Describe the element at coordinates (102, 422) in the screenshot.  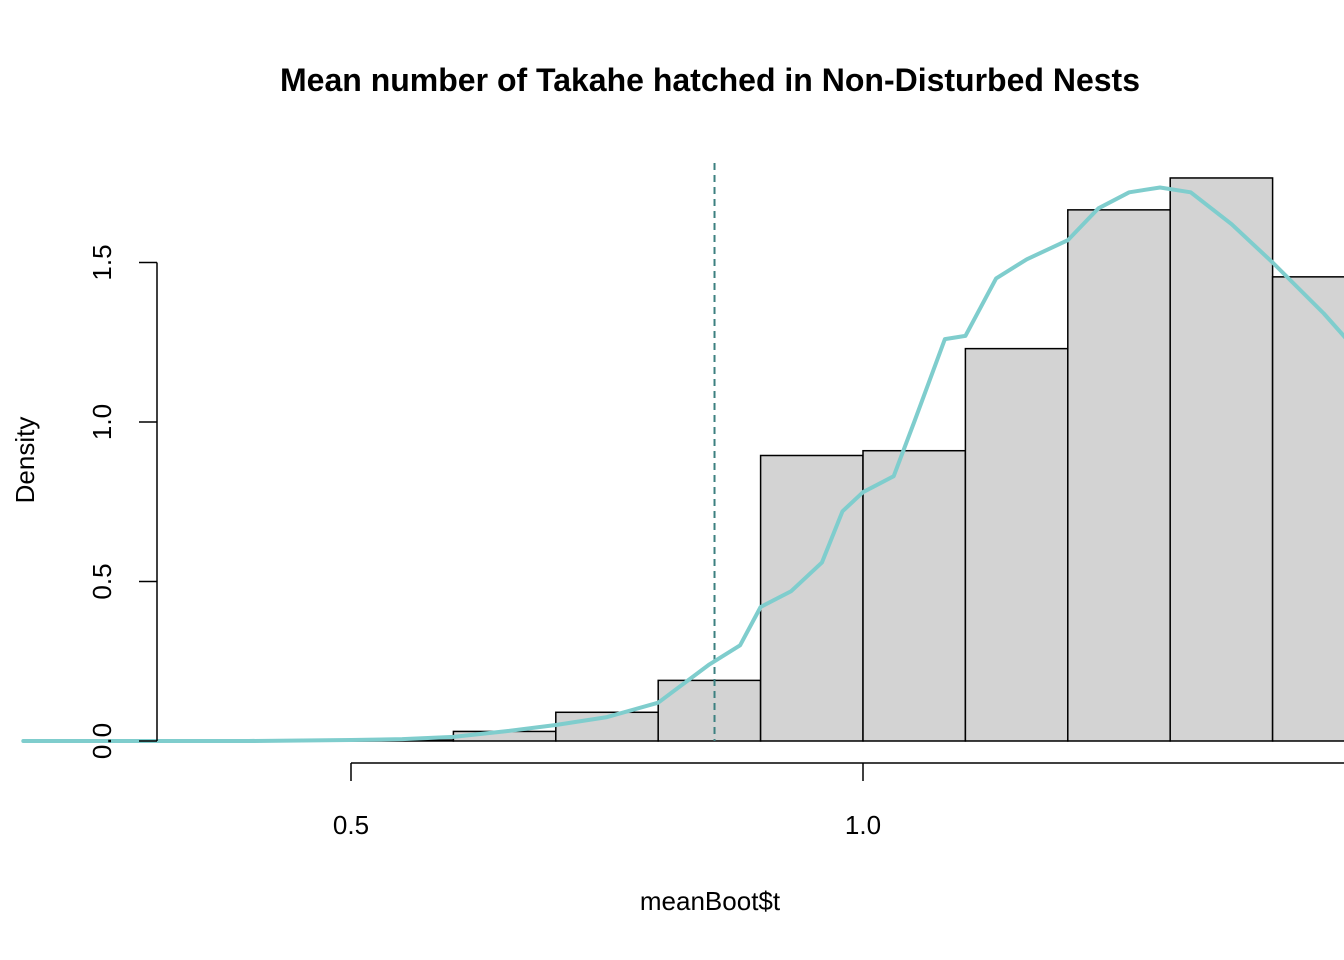
I see `y-tick-label-2: 1.0` at that location.